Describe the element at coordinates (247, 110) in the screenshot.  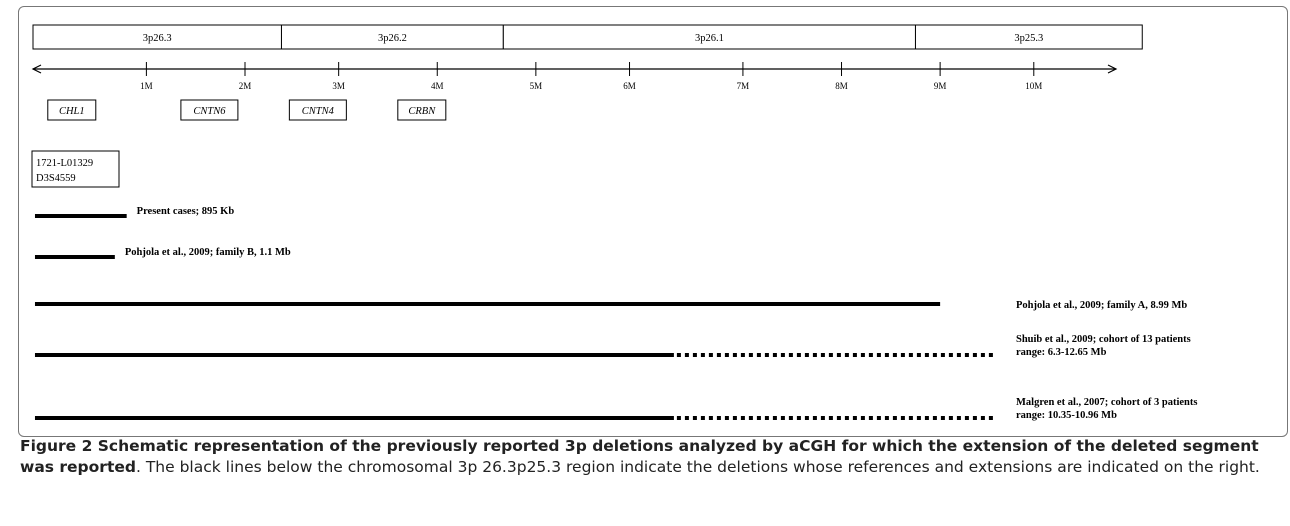
I see `gene-boxes: CHL1 CNTN6 CNTN4 CRBN` at that location.